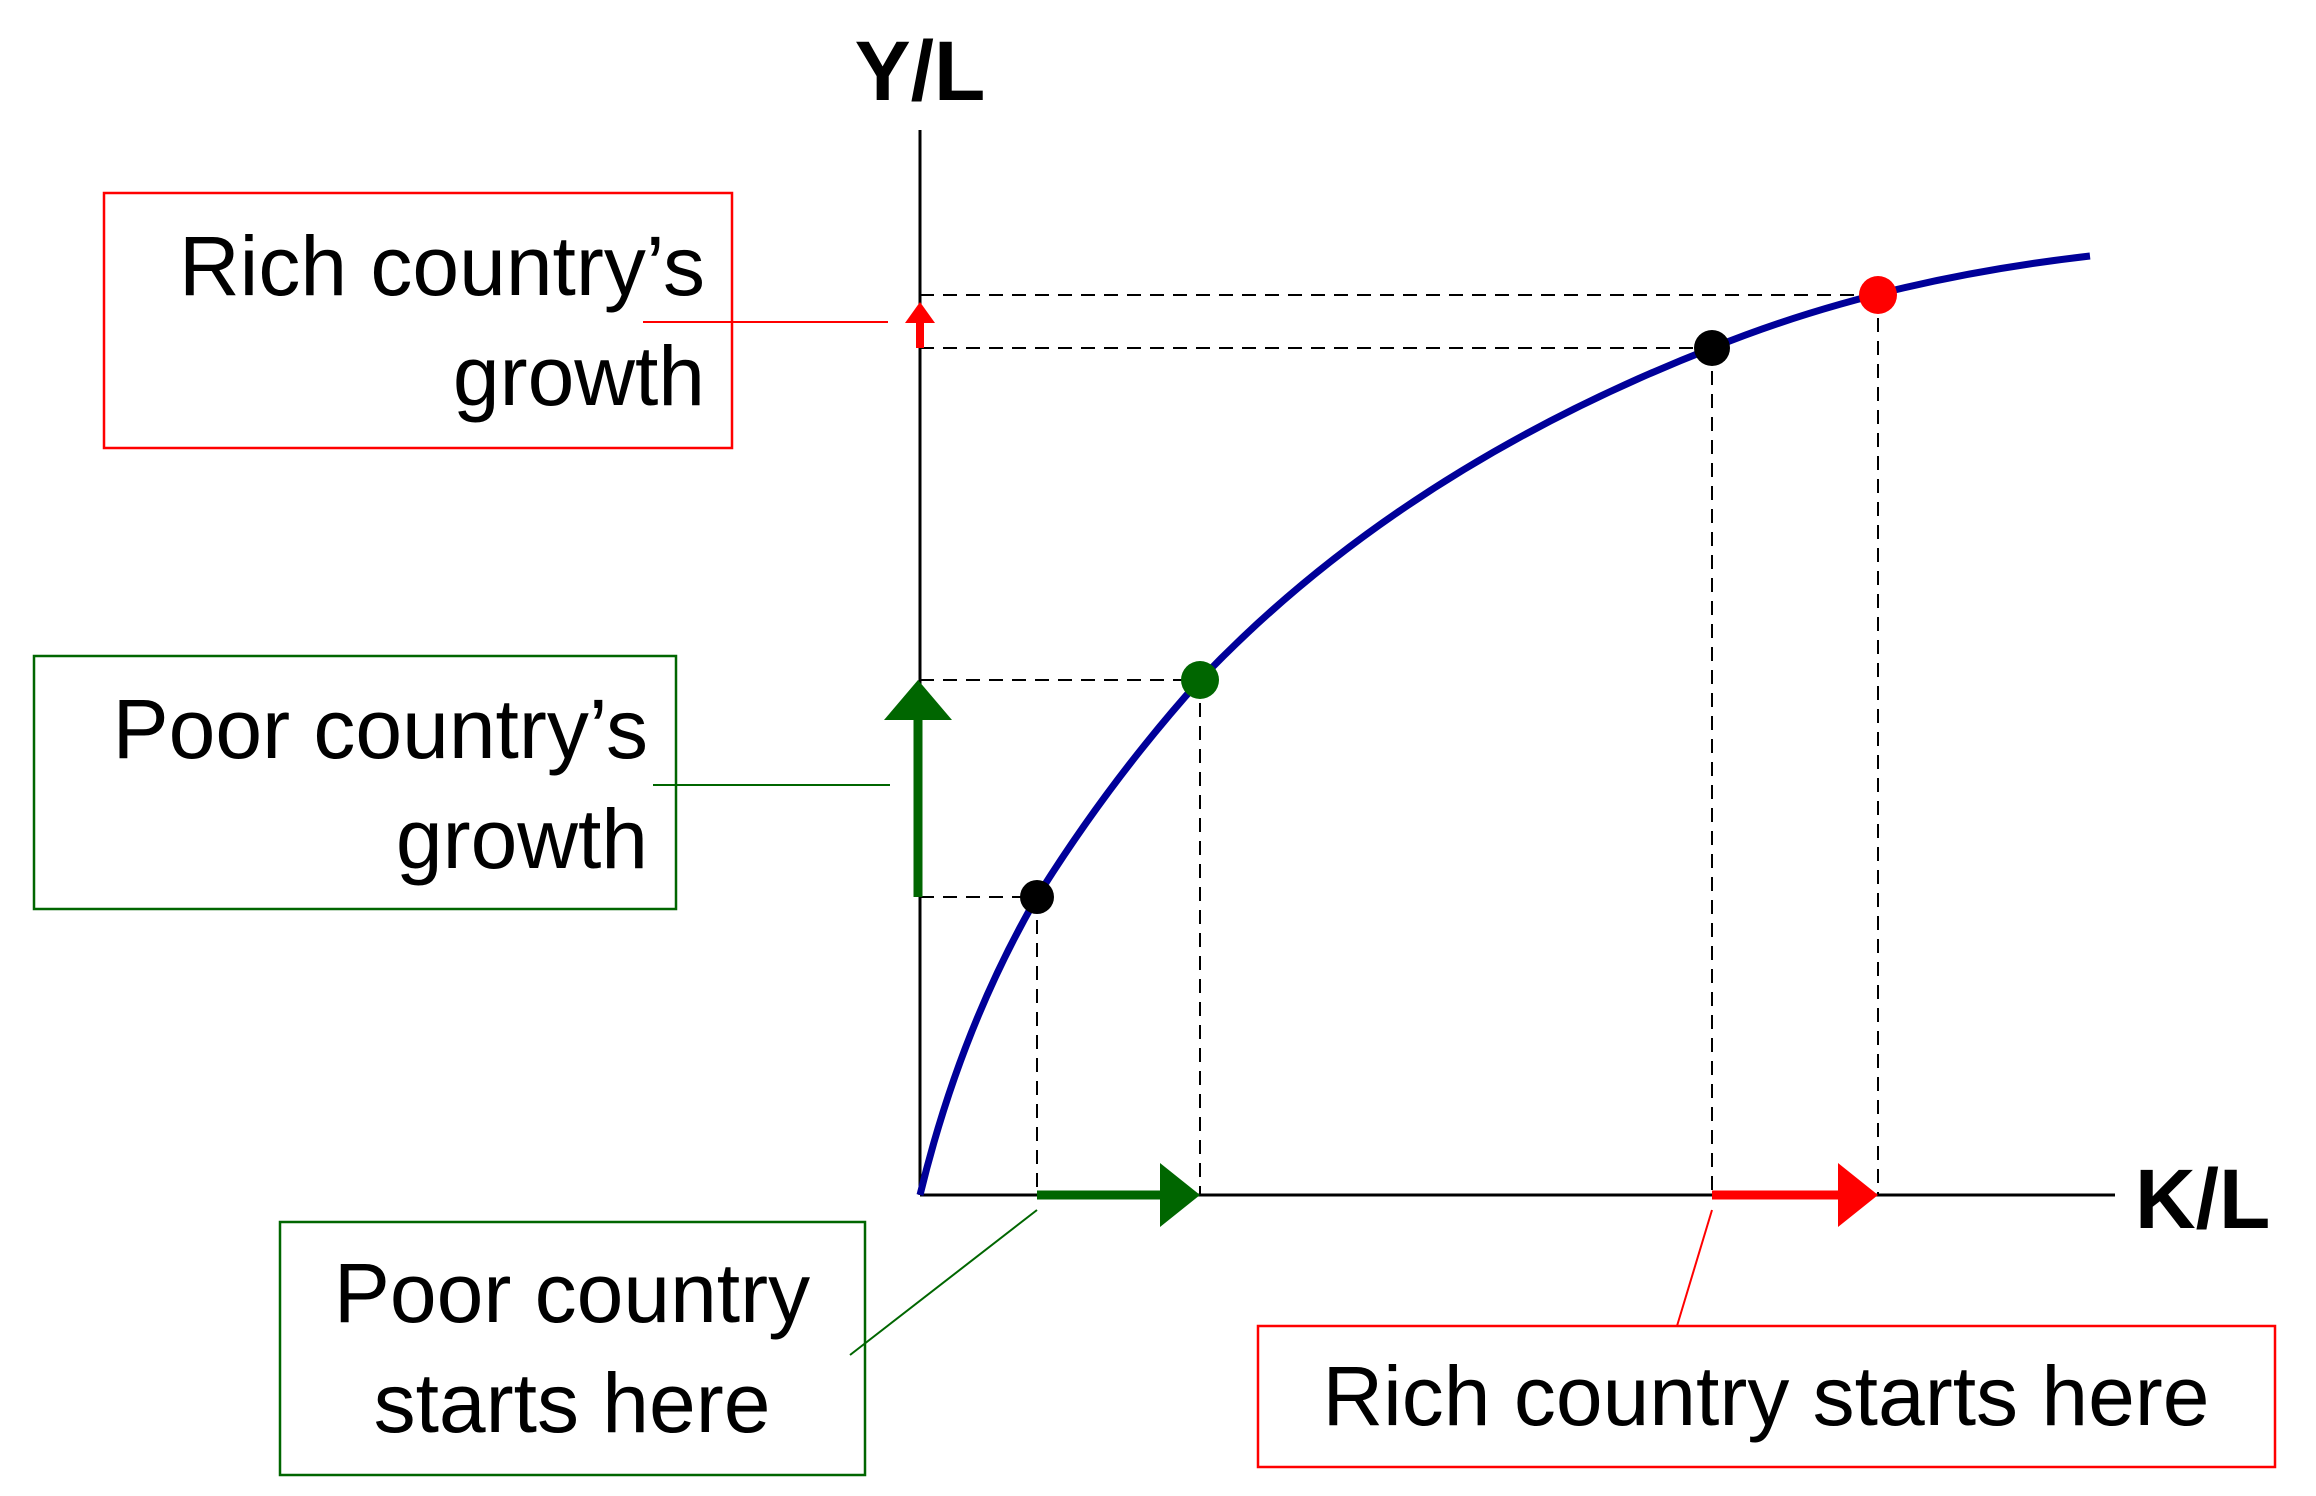 This screenshot has height=1496, width=2316. I want to click on poor-output-arrow-head, so click(918, 700).